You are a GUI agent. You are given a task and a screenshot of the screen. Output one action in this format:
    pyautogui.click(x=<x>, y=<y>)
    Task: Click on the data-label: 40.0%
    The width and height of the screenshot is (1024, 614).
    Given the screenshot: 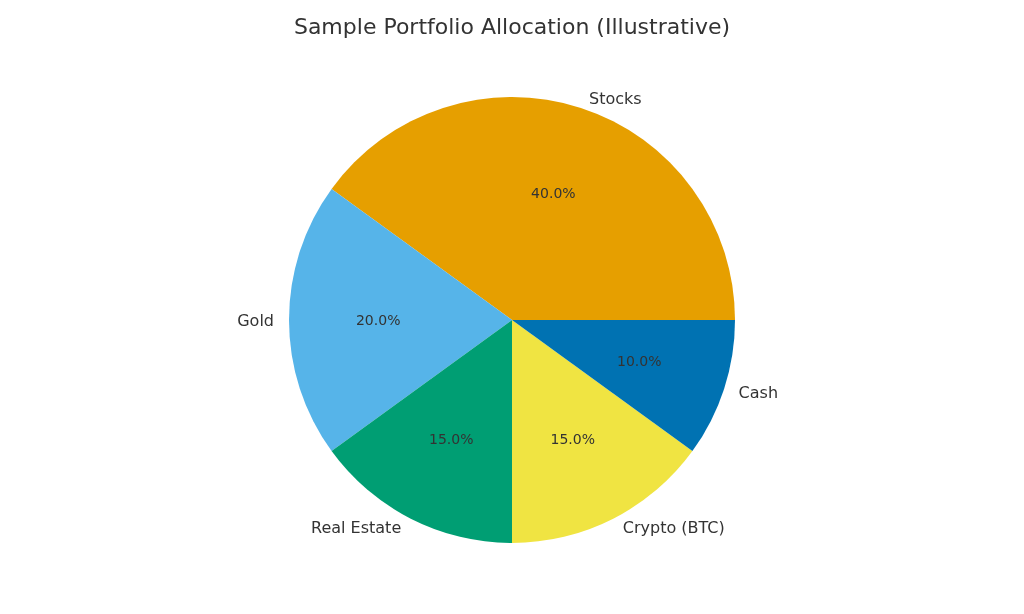 What is the action you would take?
    pyautogui.click(x=553, y=192)
    